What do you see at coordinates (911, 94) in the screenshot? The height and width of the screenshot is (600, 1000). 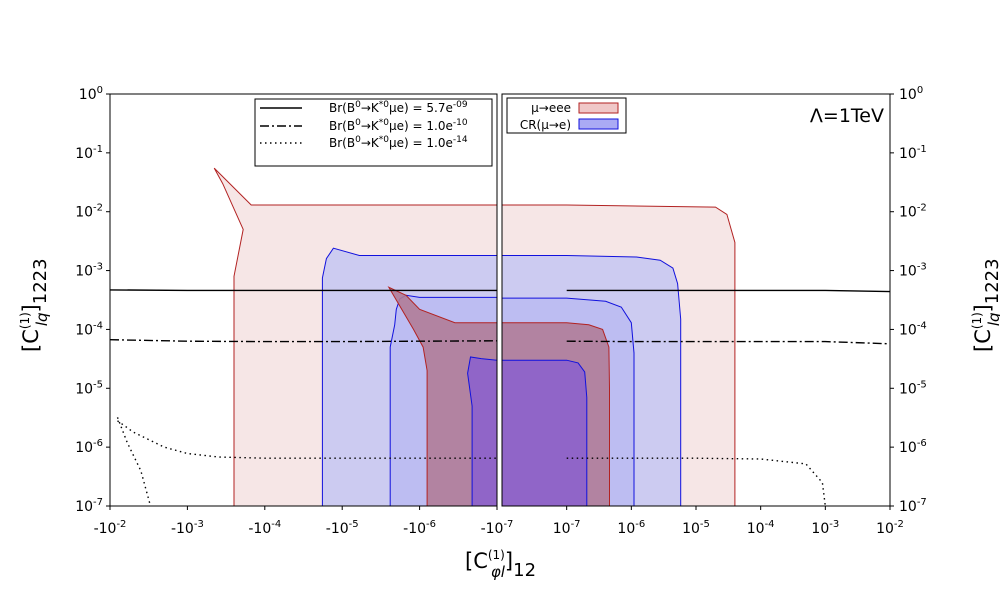 I see `y-tick-label-right: 10⁰` at bounding box center [911, 94].